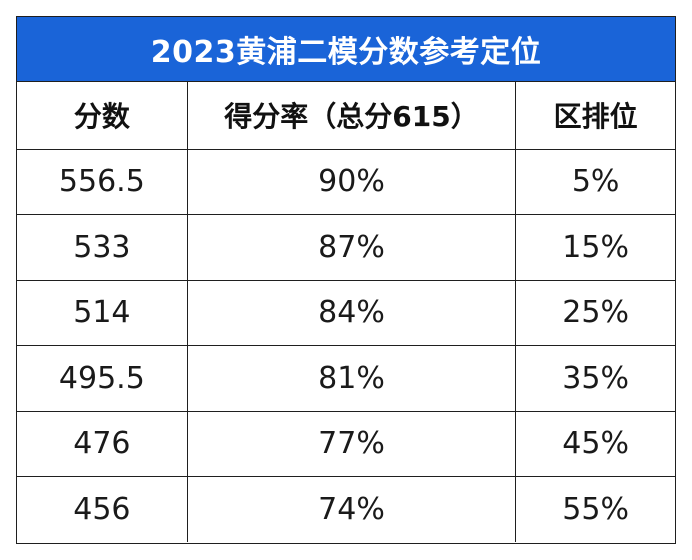 This screenshot has width=692, height=560. What do you see at coordinates (352, 509) in the screenshot?
I see `cell-score-rate: 74%` at bounding box center [352, 509].